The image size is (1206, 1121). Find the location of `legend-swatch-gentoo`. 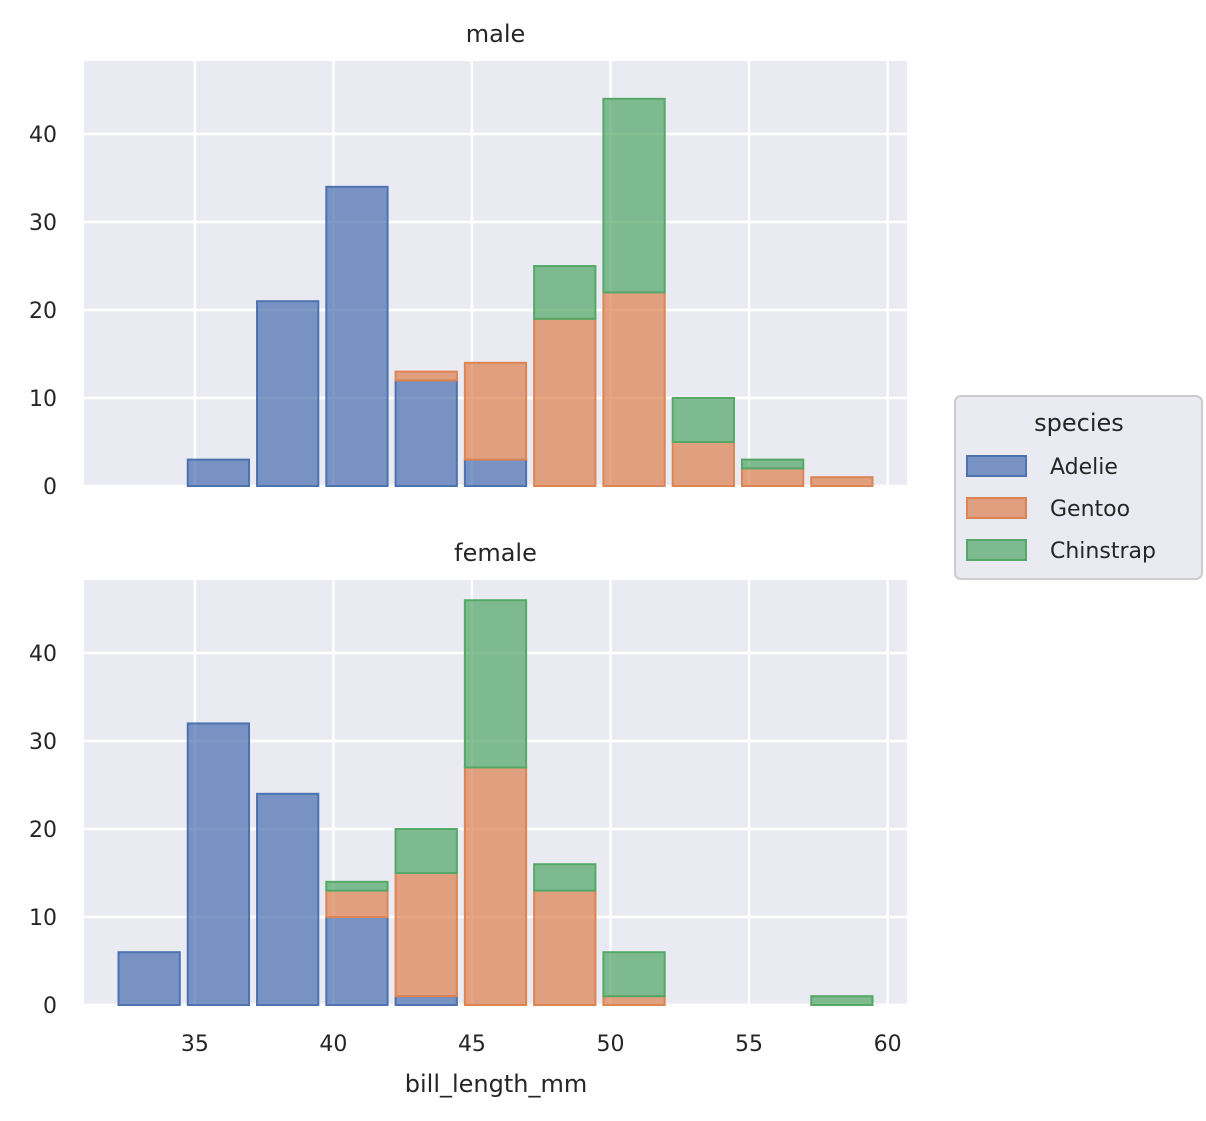

legend-swatch-gentoo is located at coordinates (996, 508).